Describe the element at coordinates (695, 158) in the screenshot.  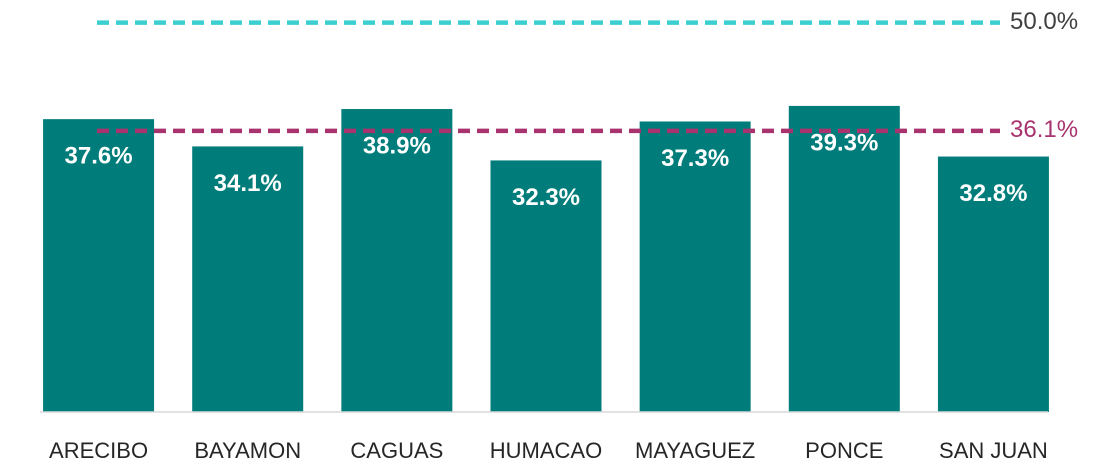
I see `value-label: 37.3%` at that location.